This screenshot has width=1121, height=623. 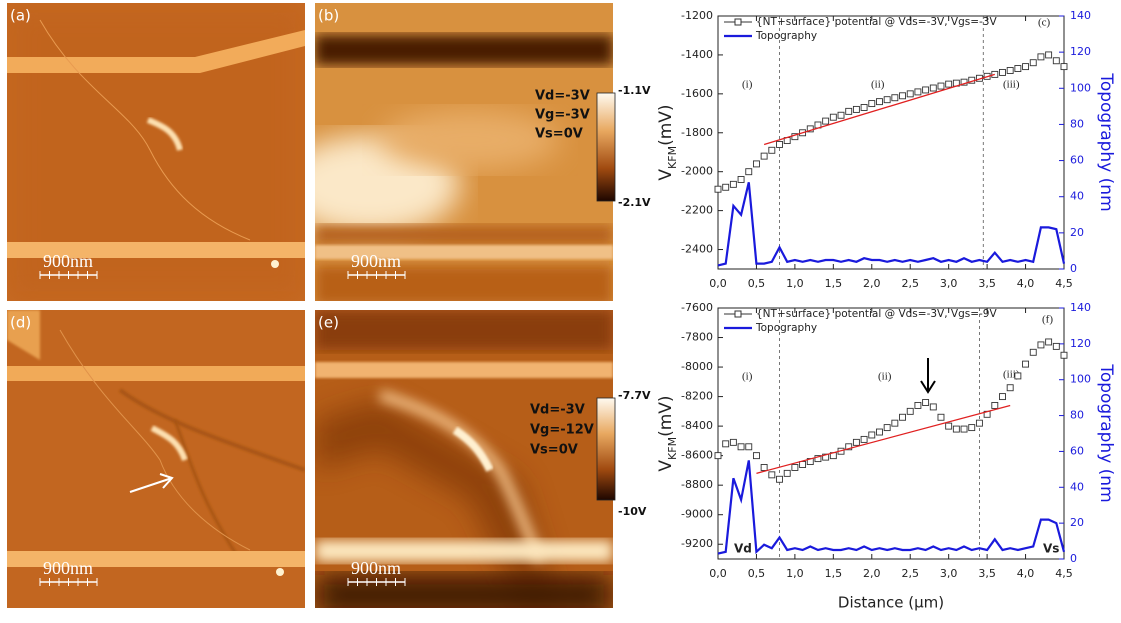 What do you see at coordinates (328, 323) in the screenshot?
I see `panel-label: (e)` at bounding box center [328, 323].